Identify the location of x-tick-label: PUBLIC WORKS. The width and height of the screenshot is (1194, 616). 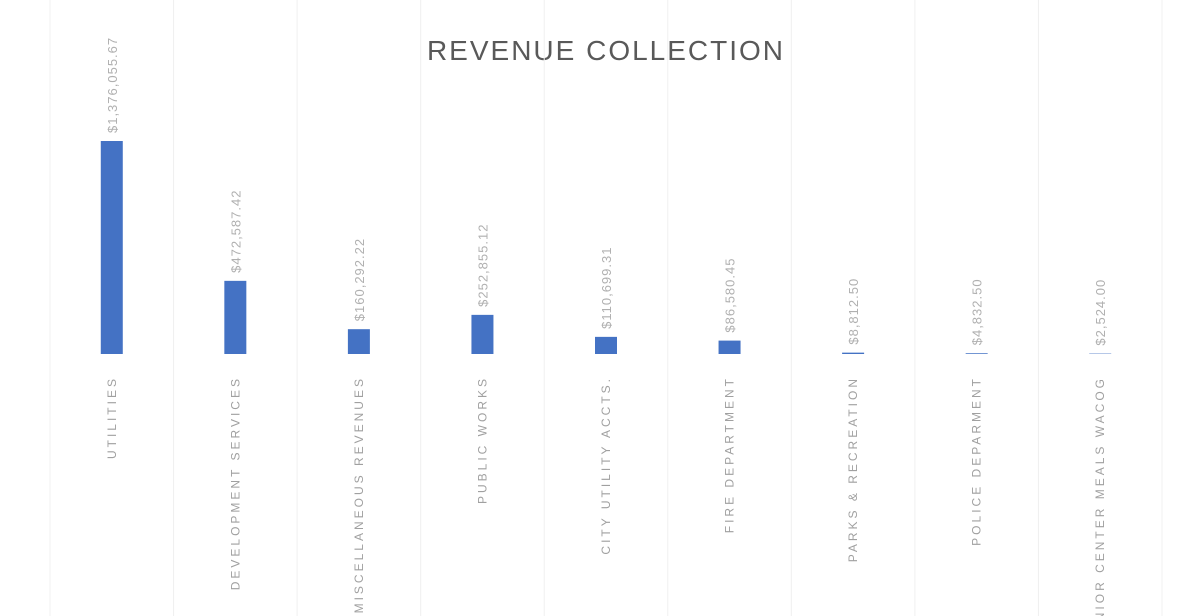
(482, 440).